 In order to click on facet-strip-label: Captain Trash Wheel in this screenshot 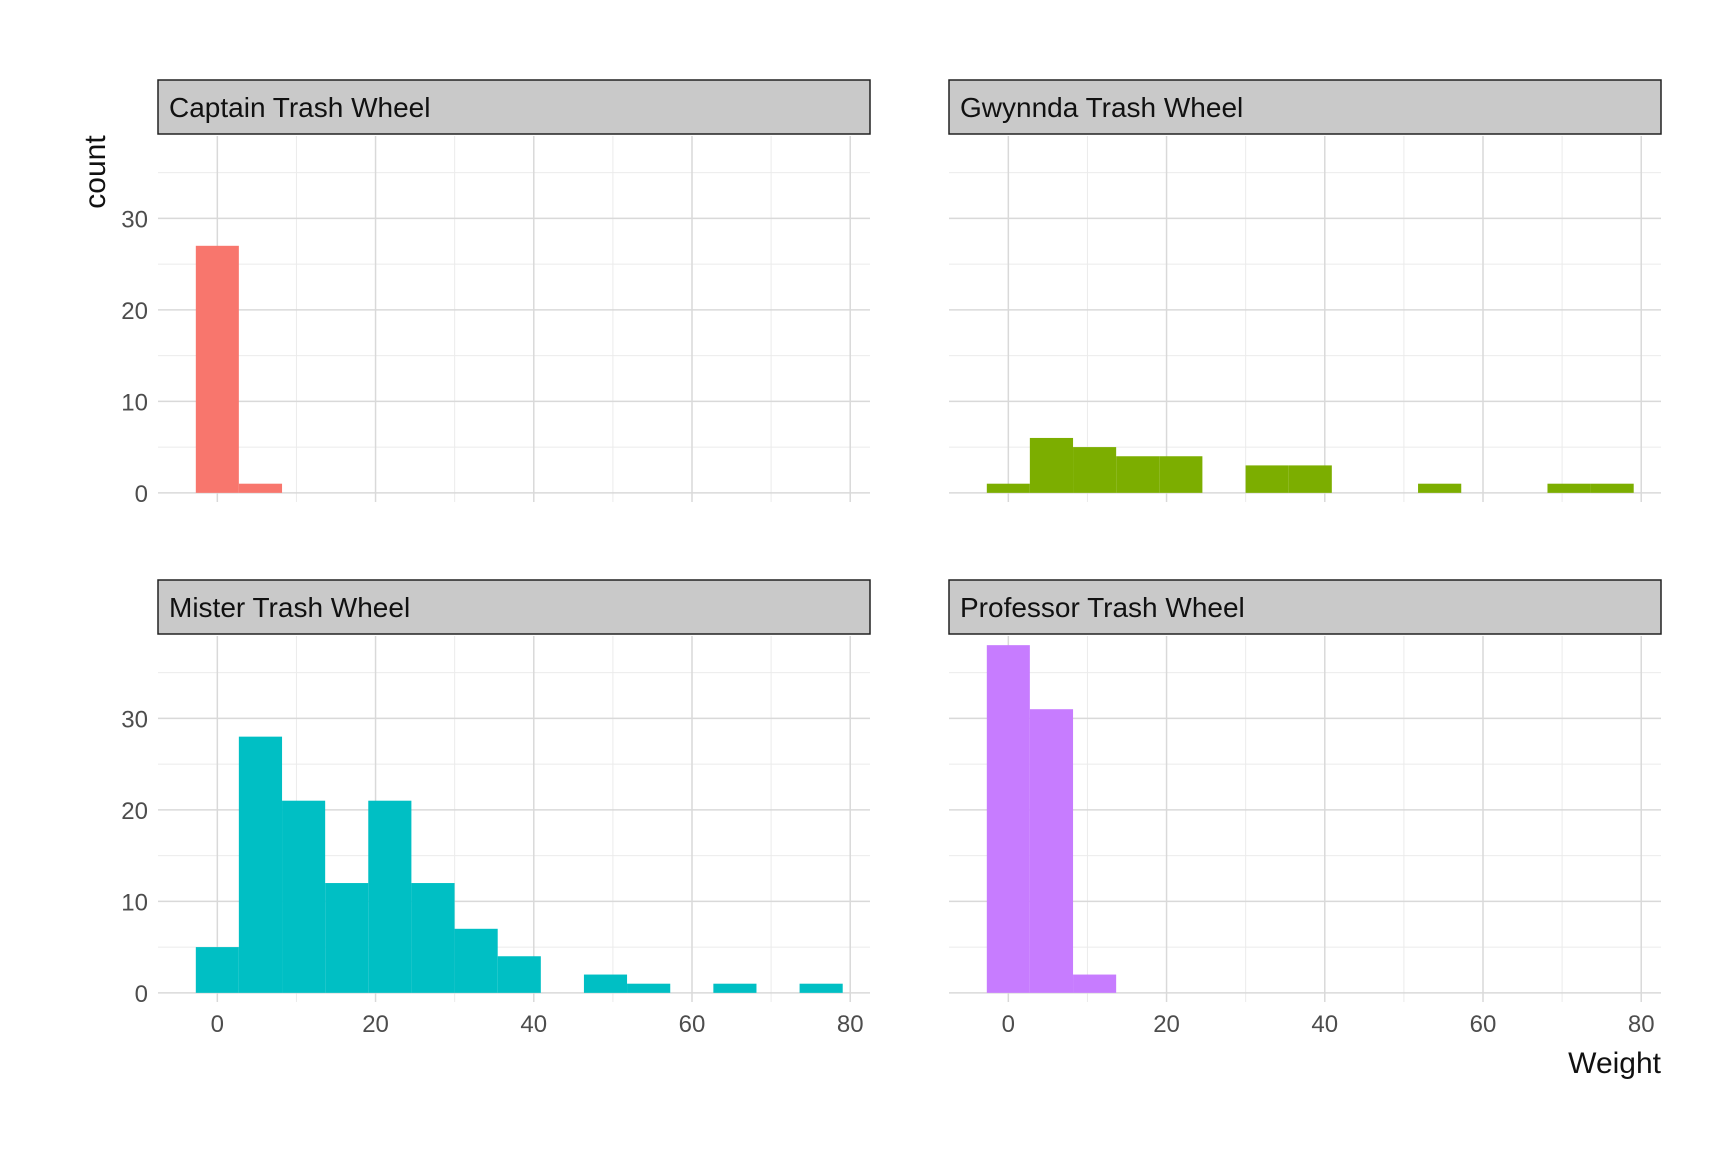, I will do `click(299, 107)`.